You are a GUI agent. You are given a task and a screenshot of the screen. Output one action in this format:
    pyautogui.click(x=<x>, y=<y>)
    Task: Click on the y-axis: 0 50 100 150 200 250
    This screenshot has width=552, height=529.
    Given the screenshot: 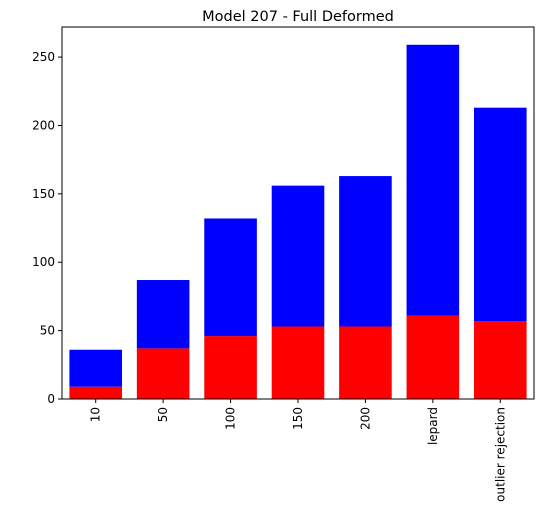 What is the action you would take?
    pyautogui.click(x=47, y=228)
    